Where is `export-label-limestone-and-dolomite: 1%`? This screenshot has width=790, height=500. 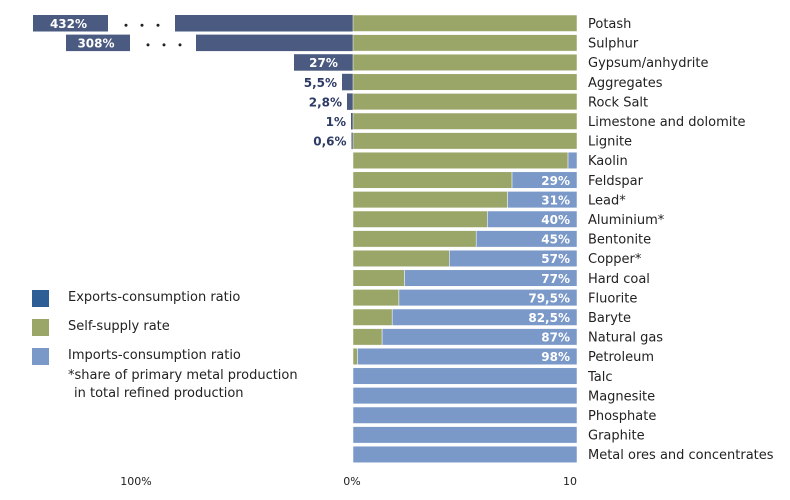 export-label-limestone-and-dolomite: 1% is located at coordinates (336, 122).